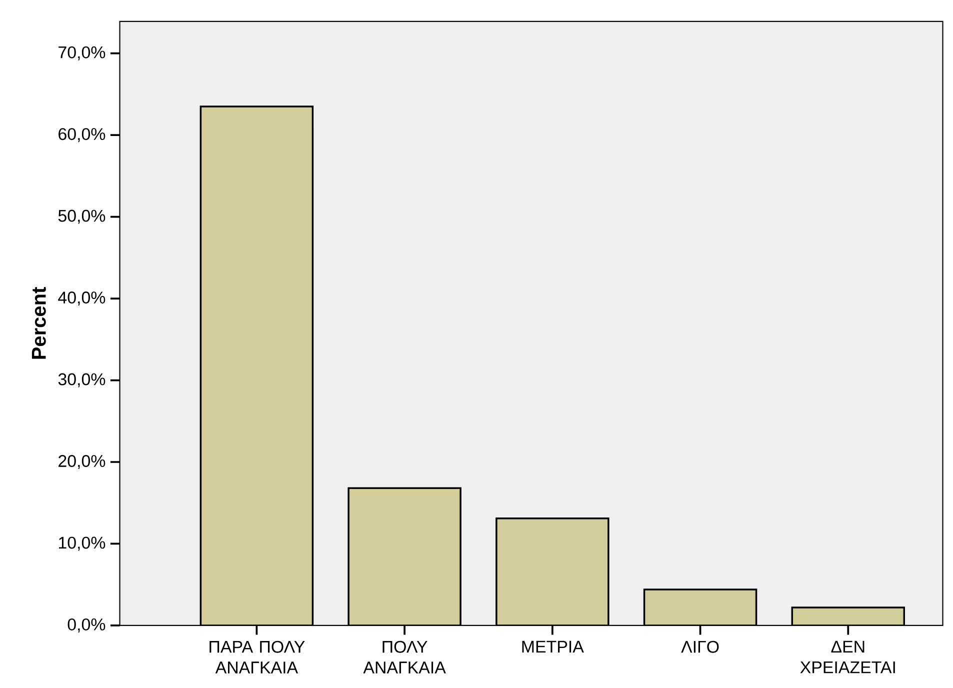 This screenshot has width=953, height=688. Describe the element at coordinates (82, 543) in the screenshot. I see `y-tick-label: 10,0%` at that location.